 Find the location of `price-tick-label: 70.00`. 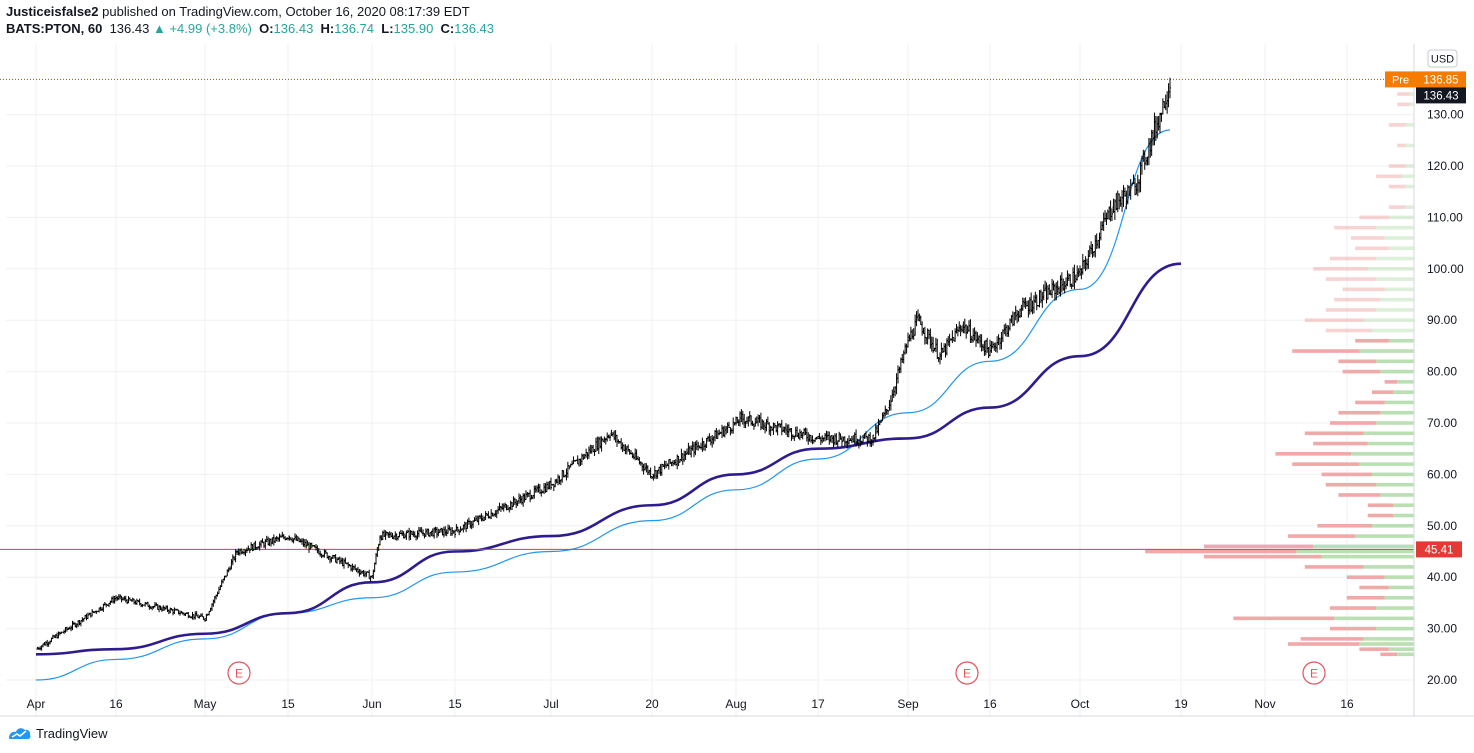

price-tick-label: 70.00 is located at coordinates (1442, 423).